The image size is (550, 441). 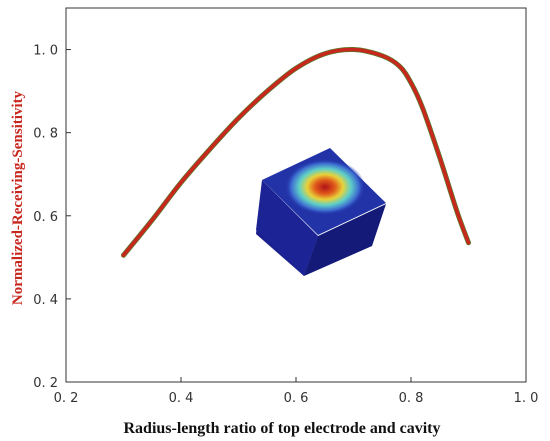 What do you see at coordinates (325, 187) in the screenshot?
I see `cube-hot-spot` at bounding box center [325, 187].